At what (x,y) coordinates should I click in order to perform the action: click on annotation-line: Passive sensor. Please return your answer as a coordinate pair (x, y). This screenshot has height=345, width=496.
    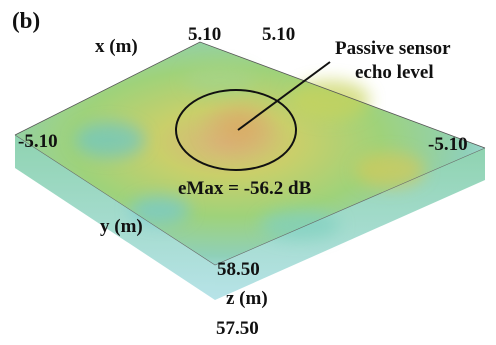
    Looking at the image, I should click on (393, 48).